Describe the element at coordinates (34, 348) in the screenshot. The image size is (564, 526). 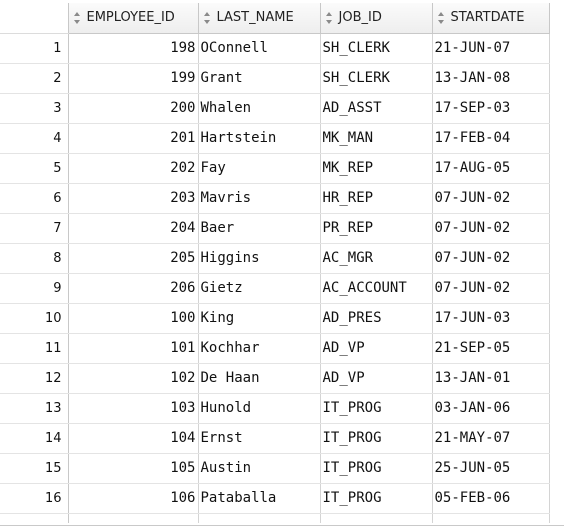
I see `row-number: 11` at that location.